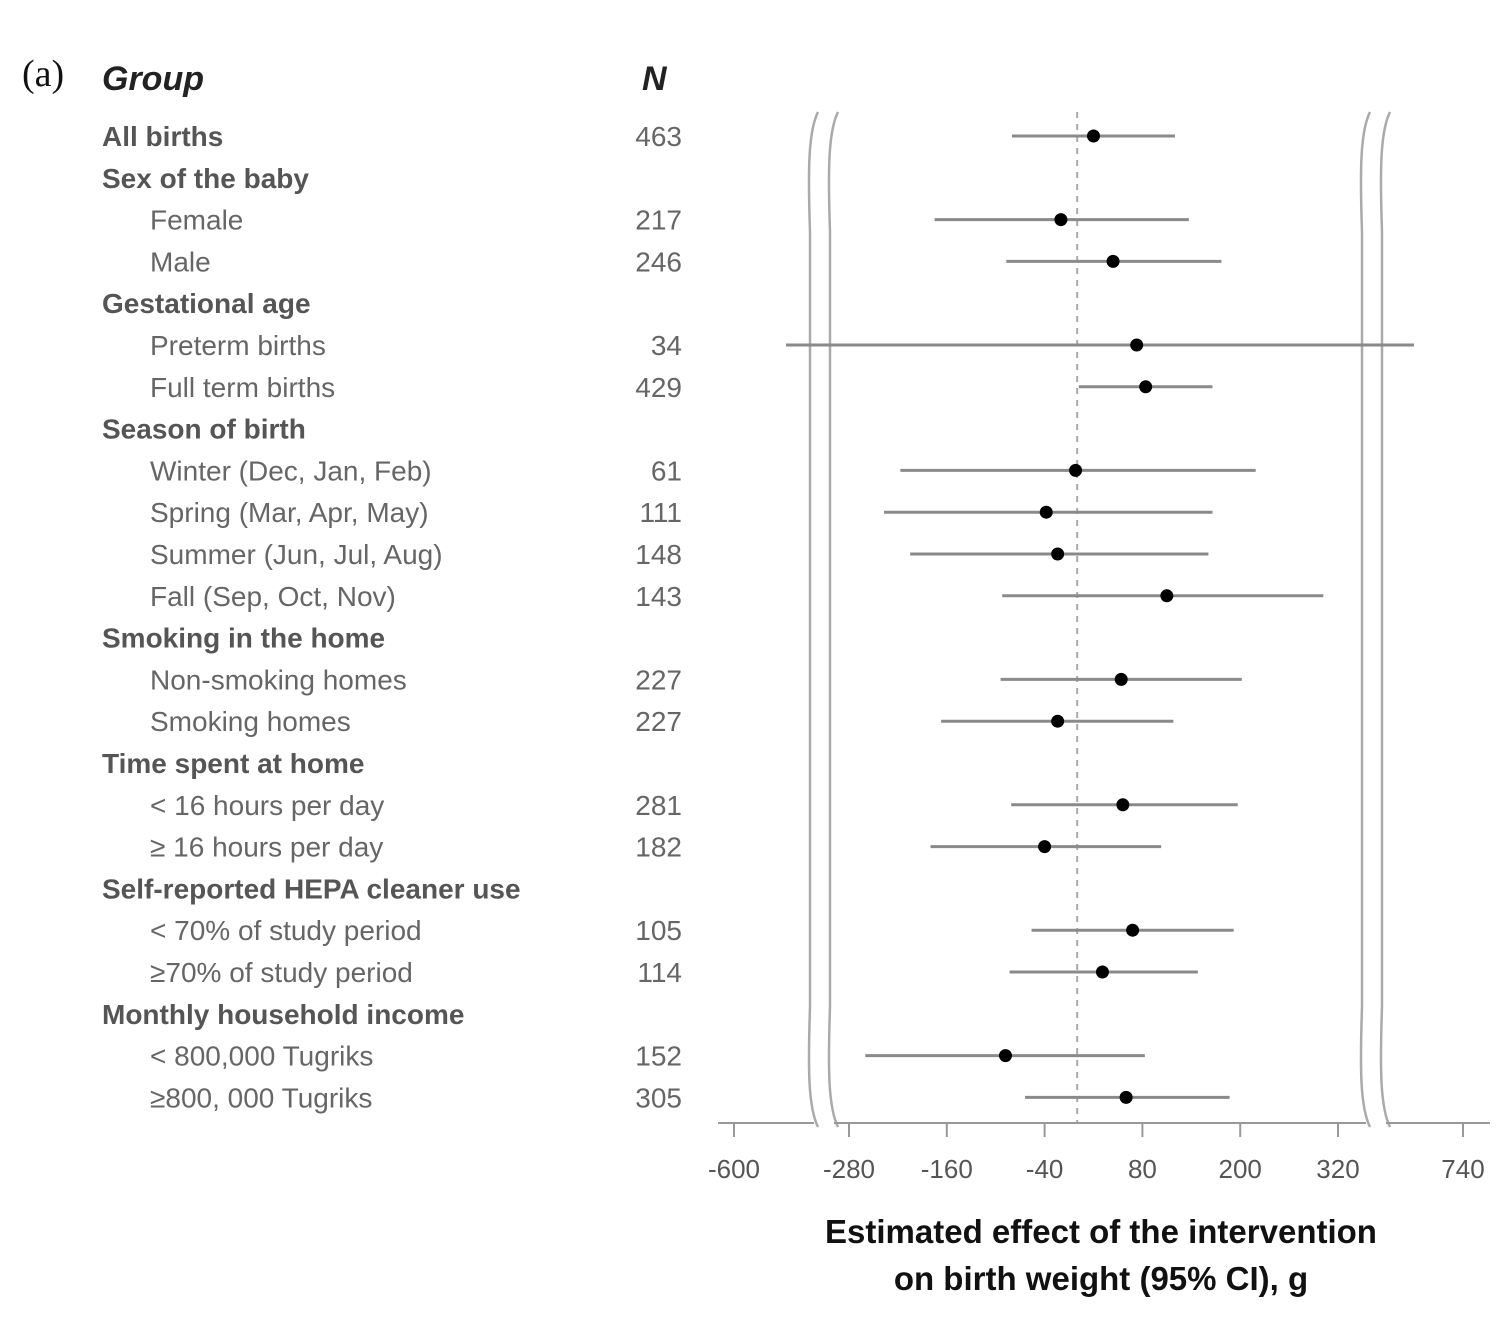  What do you see at coordinates (658, 805) in the screenshot?
I see `n-value: 281` at bounding box center [658, 805].